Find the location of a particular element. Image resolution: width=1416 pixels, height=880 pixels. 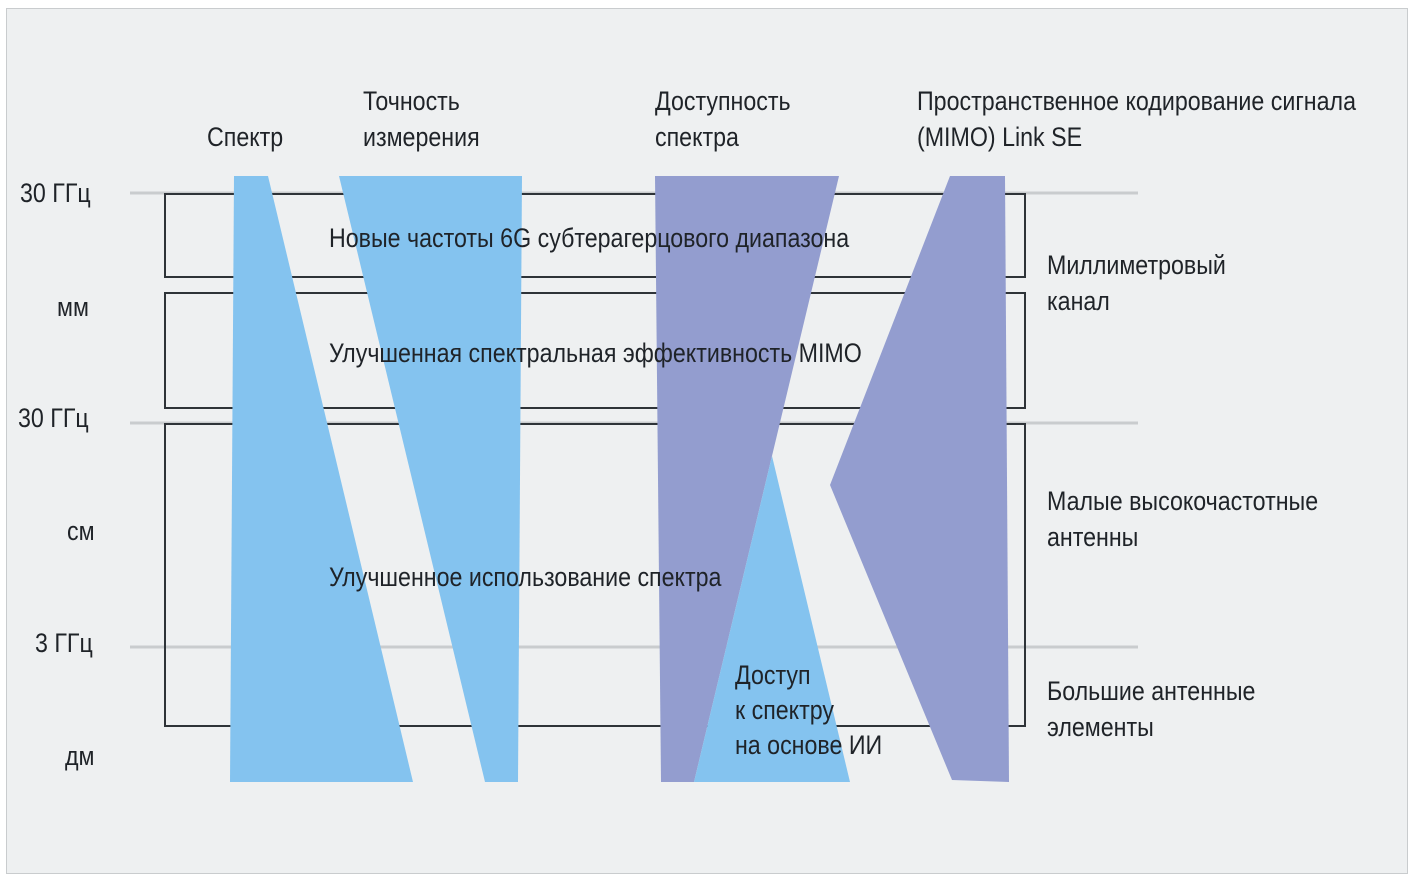

ai-access-line2: к спектру is located at coordinates (784, 710).